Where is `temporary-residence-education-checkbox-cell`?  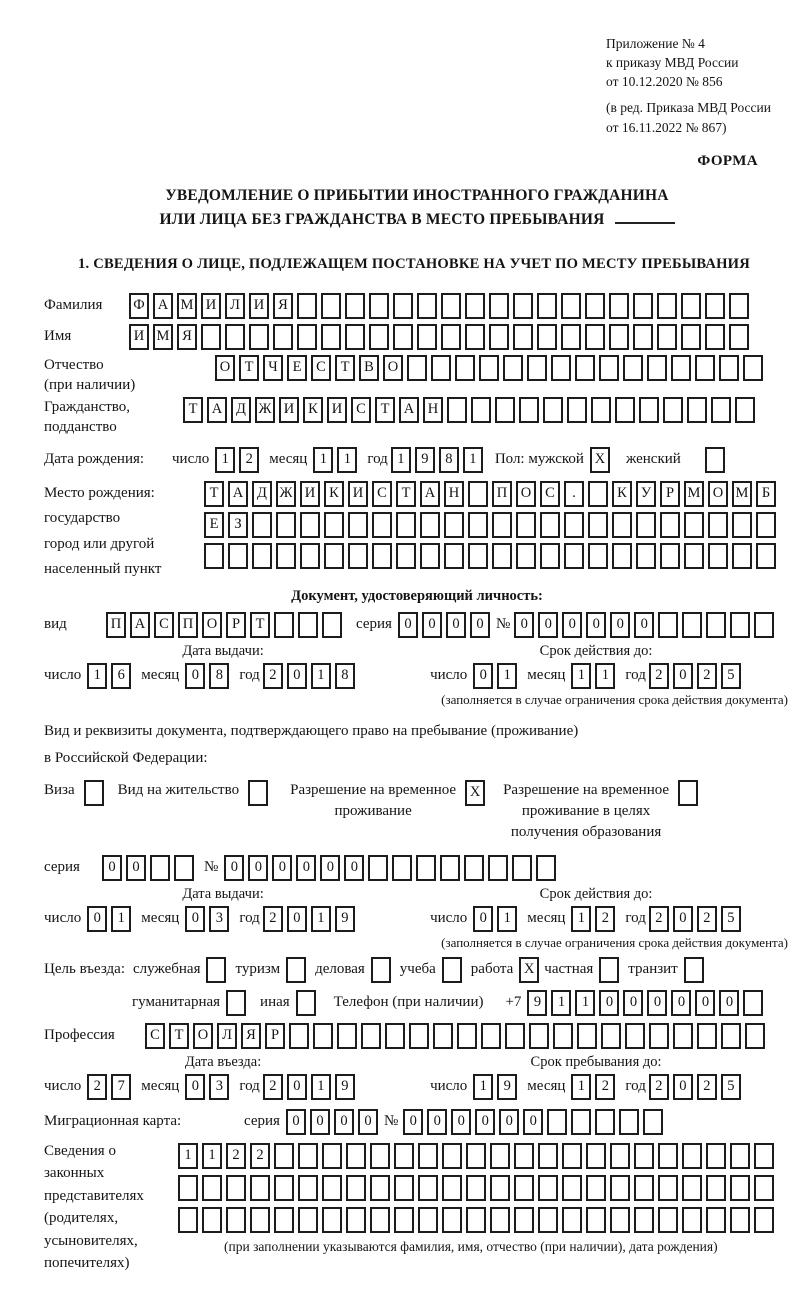 temporary-residence-education-checkbox-cell is located at coordinates (688, 792).